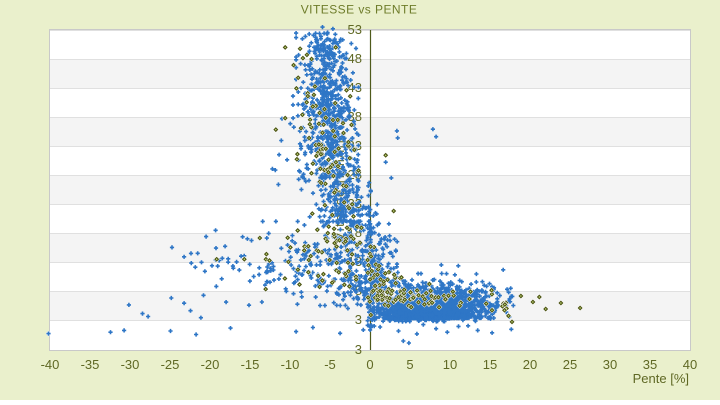 This screenshot has width=720, height=405. What do you see at coordinates (210, 364) in the screenshot?
I see `svg-text: -20` at bounding box center [210, 364].